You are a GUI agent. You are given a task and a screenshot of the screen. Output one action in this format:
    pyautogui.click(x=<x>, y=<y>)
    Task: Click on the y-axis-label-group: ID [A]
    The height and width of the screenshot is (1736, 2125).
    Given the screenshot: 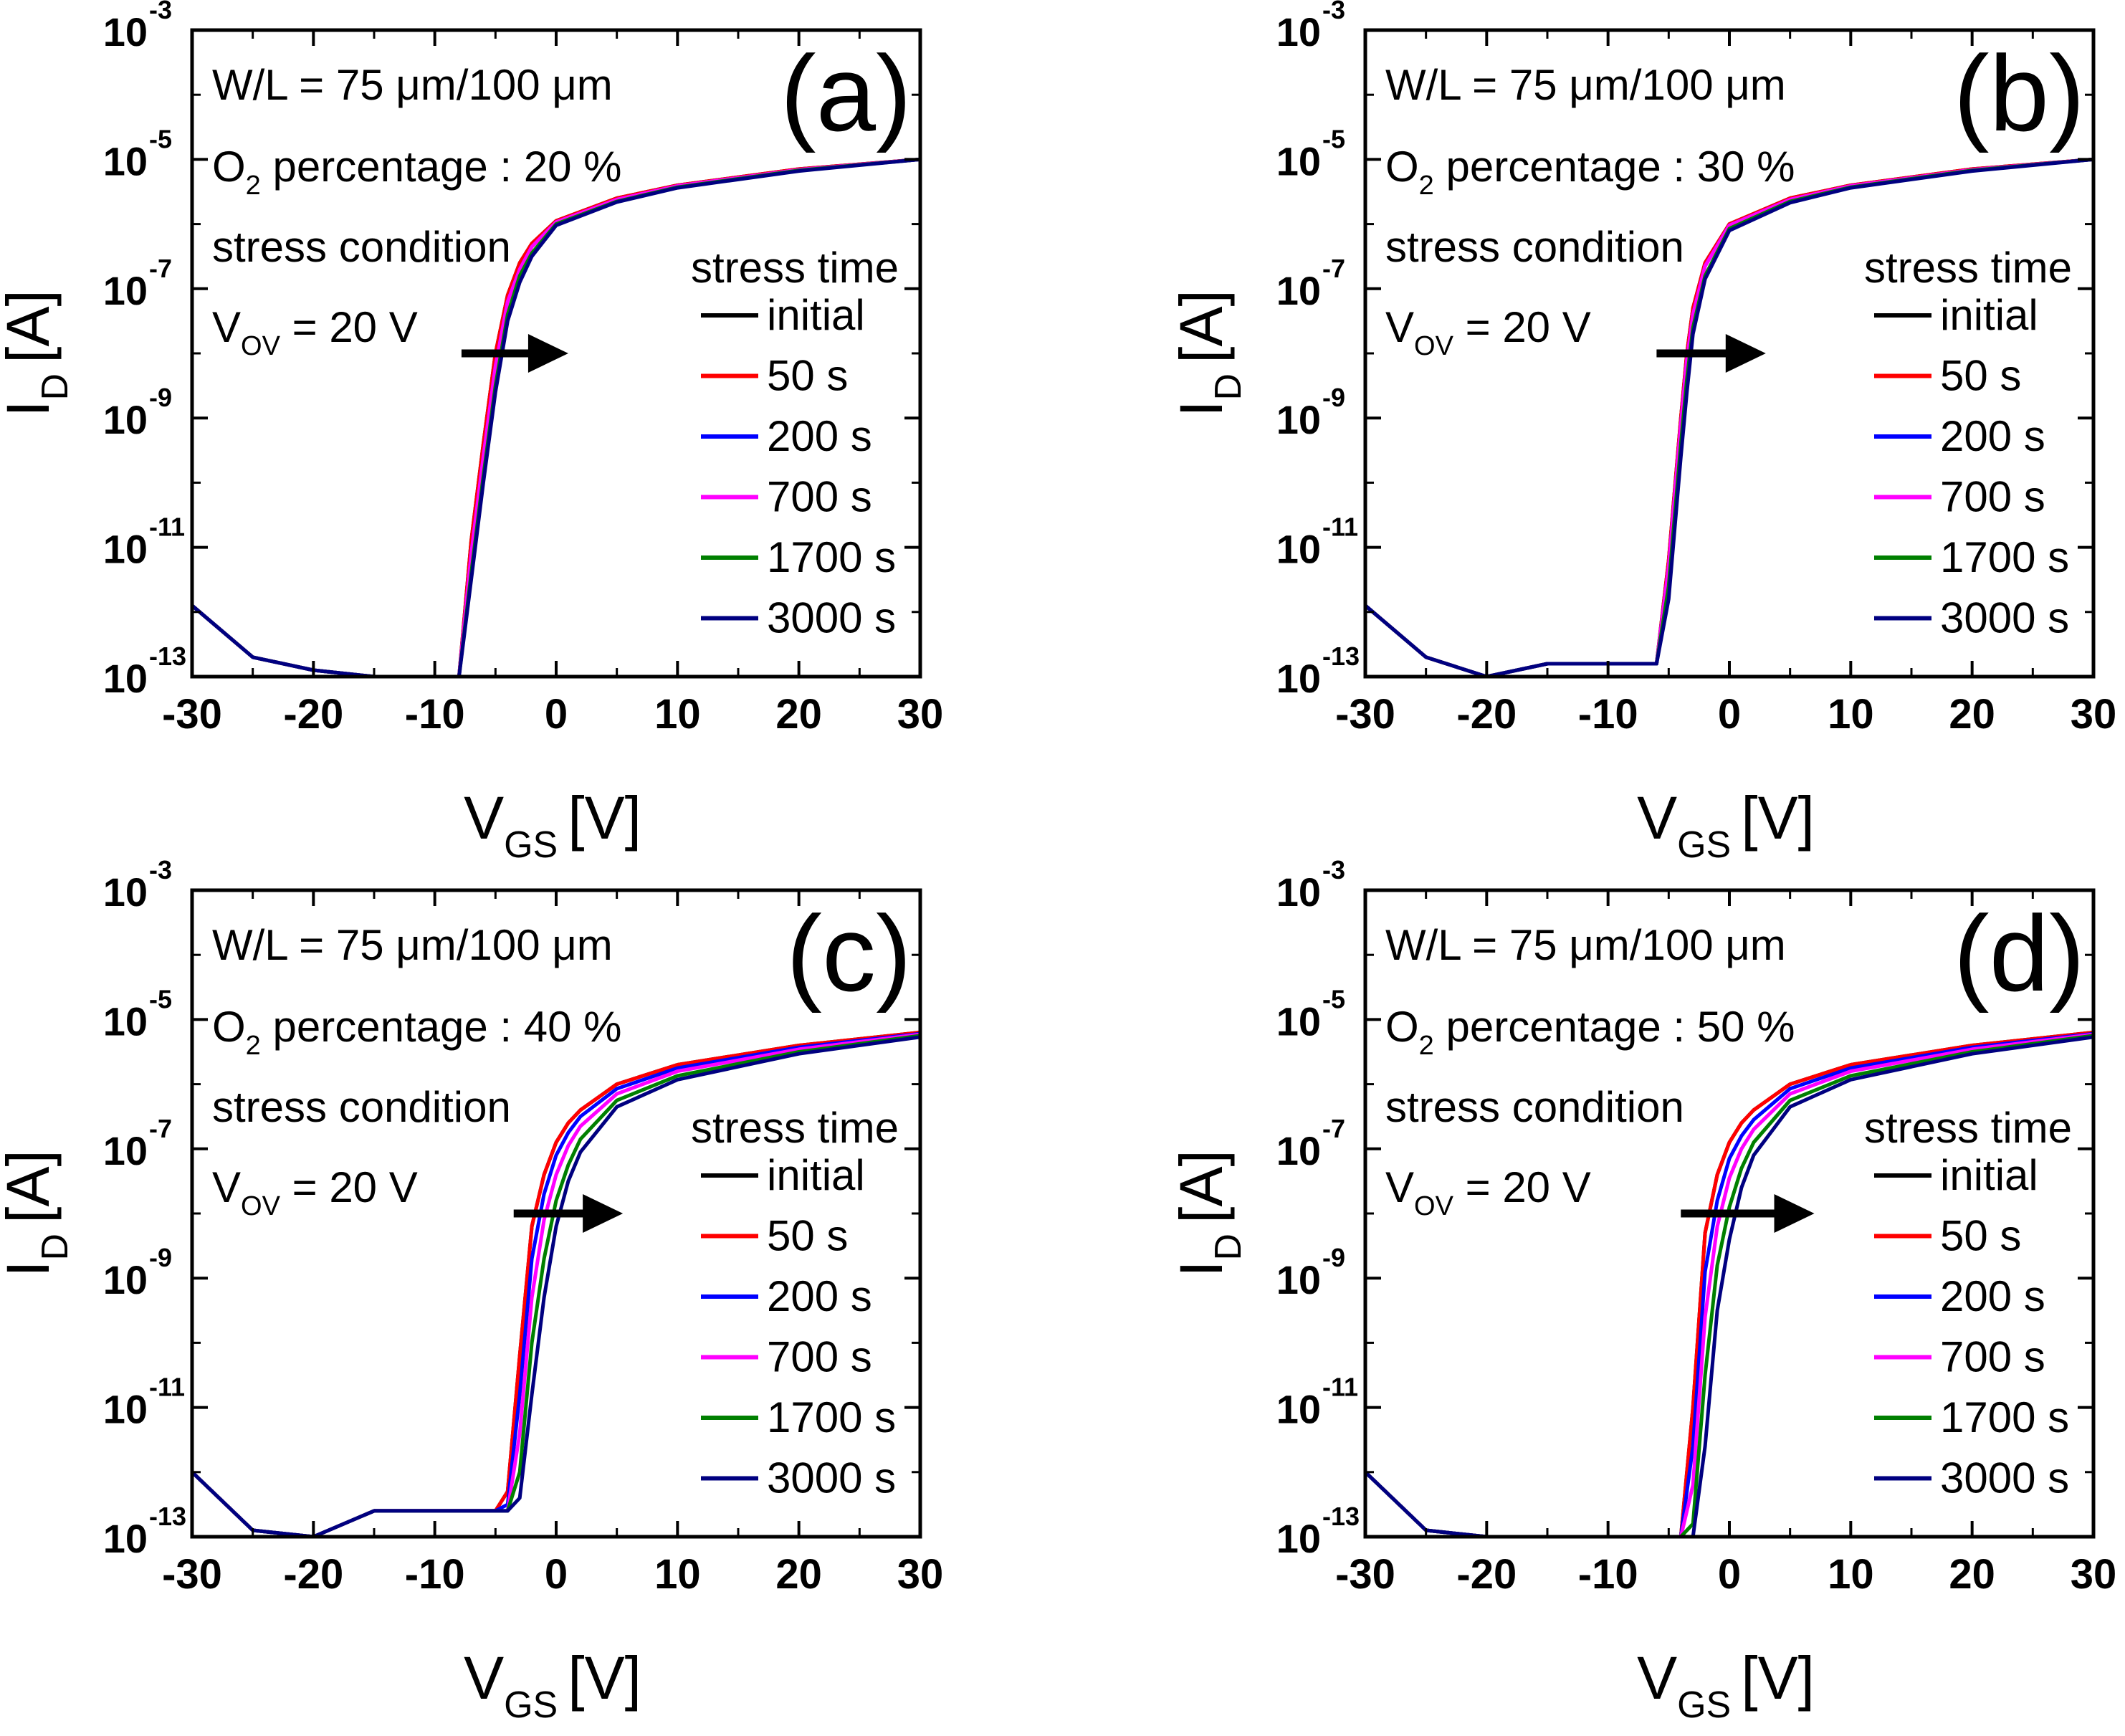 What is the action you would take?
    pyautogui.click(x=1208, y=353)
    